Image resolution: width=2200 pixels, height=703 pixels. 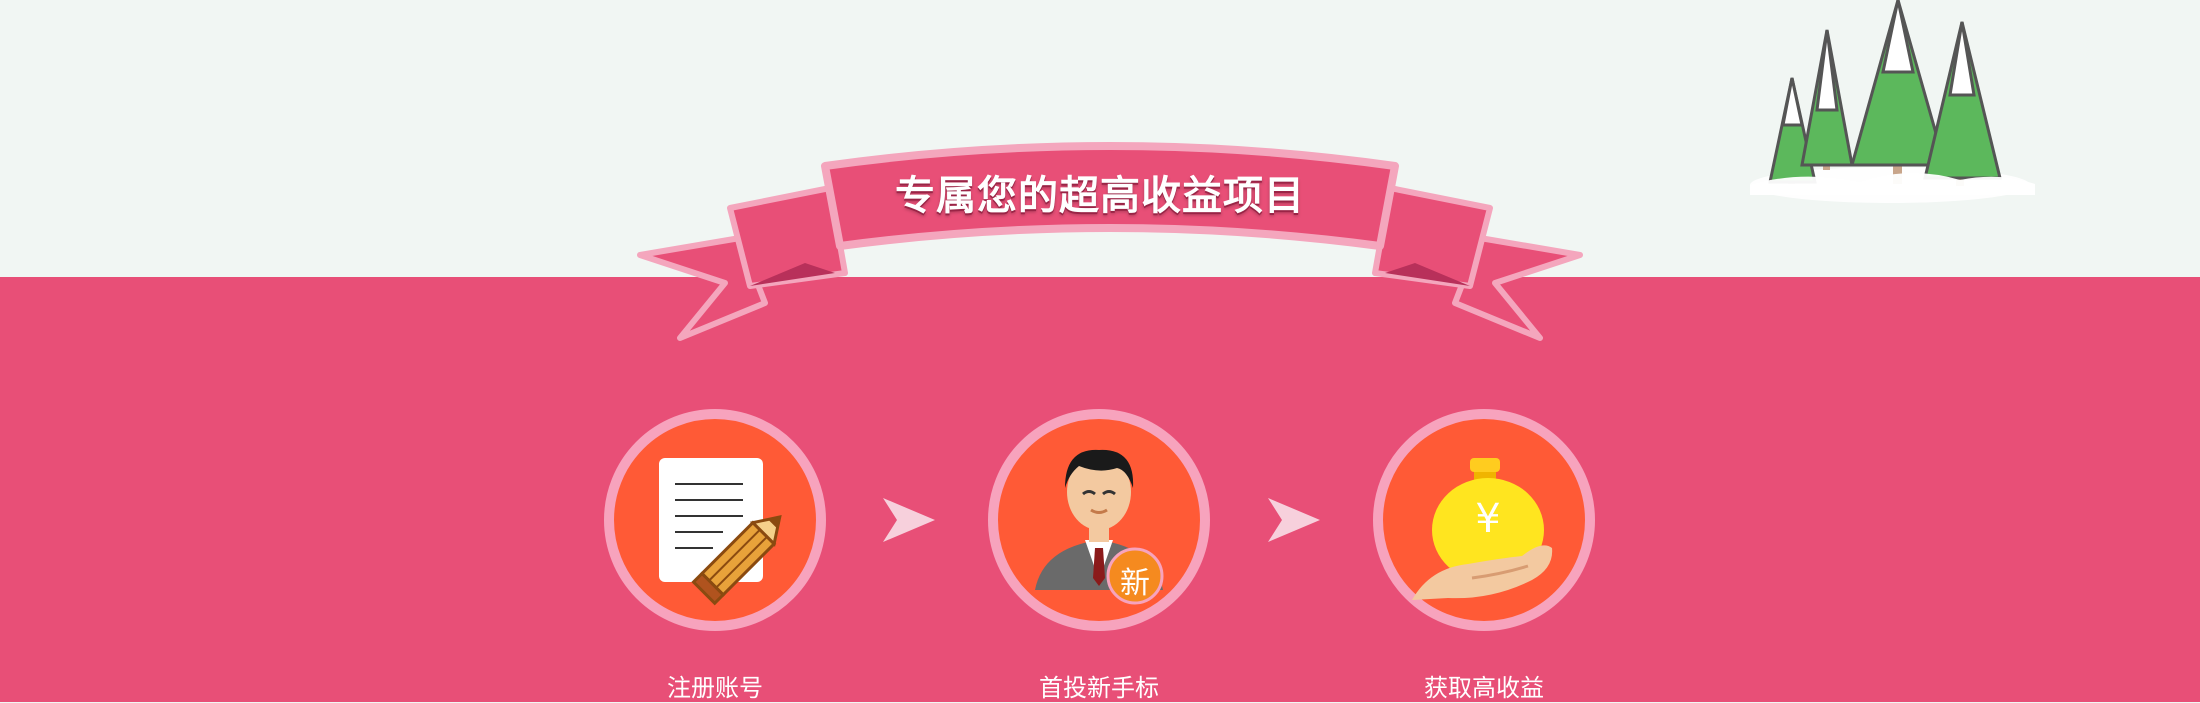 What do you see at coordinates (1488, 519) in the screenshot?
I see `yuan-symbol: ¥` at bounding box center [1488, 519].